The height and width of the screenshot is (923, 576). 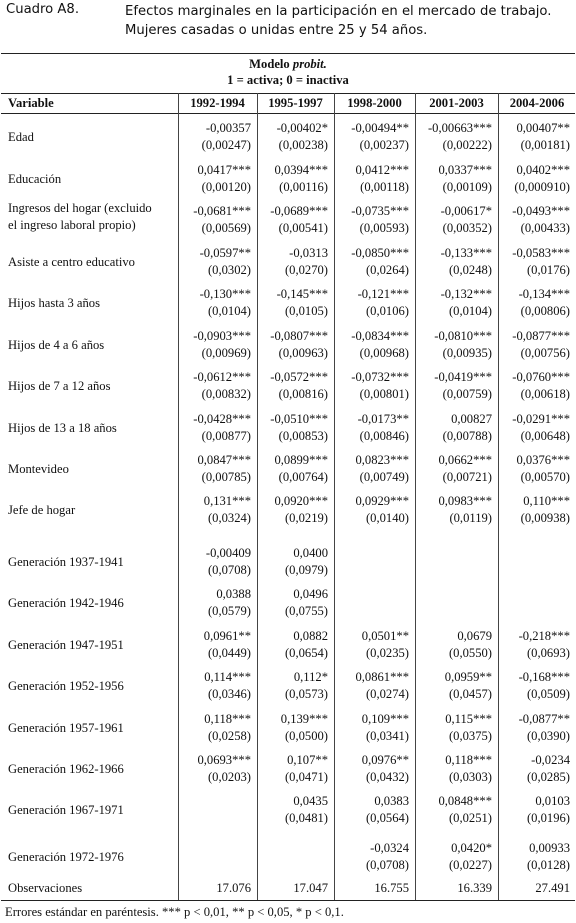 I want to click on coefficient-cell: -0,145***, so click(x=302, y=294).